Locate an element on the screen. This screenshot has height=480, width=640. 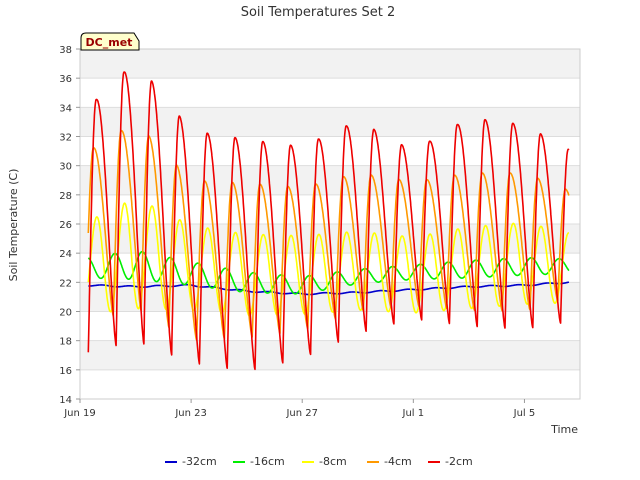
y-tick-label: 26 is located at coordinates (65, 225).